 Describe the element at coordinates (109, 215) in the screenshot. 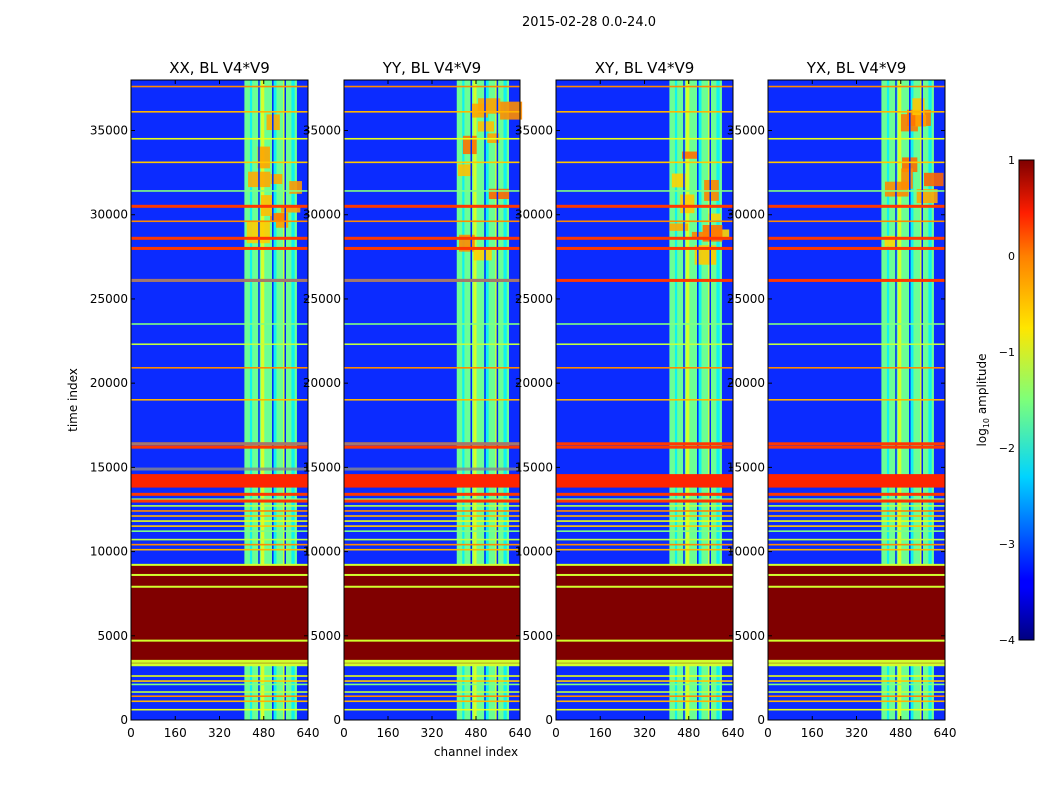

I see `y-tick-label: 30000` at that location.